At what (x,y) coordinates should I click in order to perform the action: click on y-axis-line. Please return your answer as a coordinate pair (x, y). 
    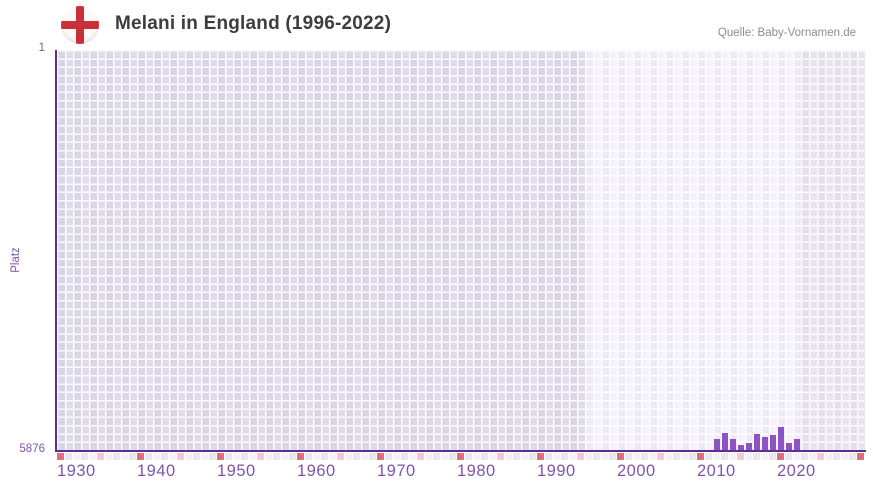
    Looking at the image, I should click on (55, 251).